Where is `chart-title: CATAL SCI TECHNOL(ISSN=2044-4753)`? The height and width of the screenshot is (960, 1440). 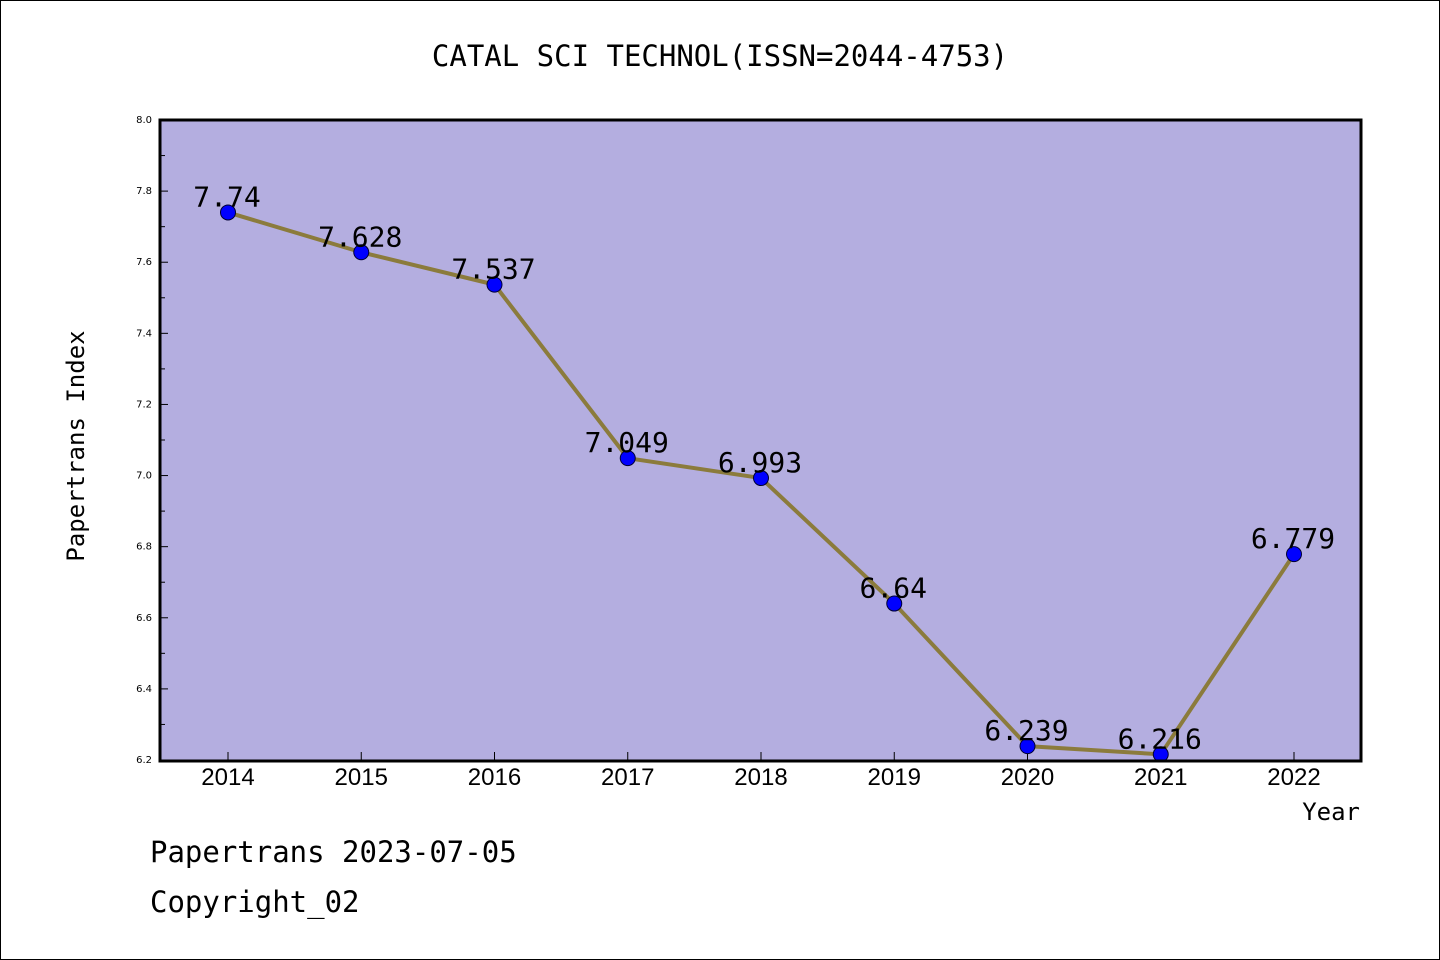 chart-title: CATAL SCI TECHNOL(ISSN=2044-4753) is located at coordinates (720, 56).